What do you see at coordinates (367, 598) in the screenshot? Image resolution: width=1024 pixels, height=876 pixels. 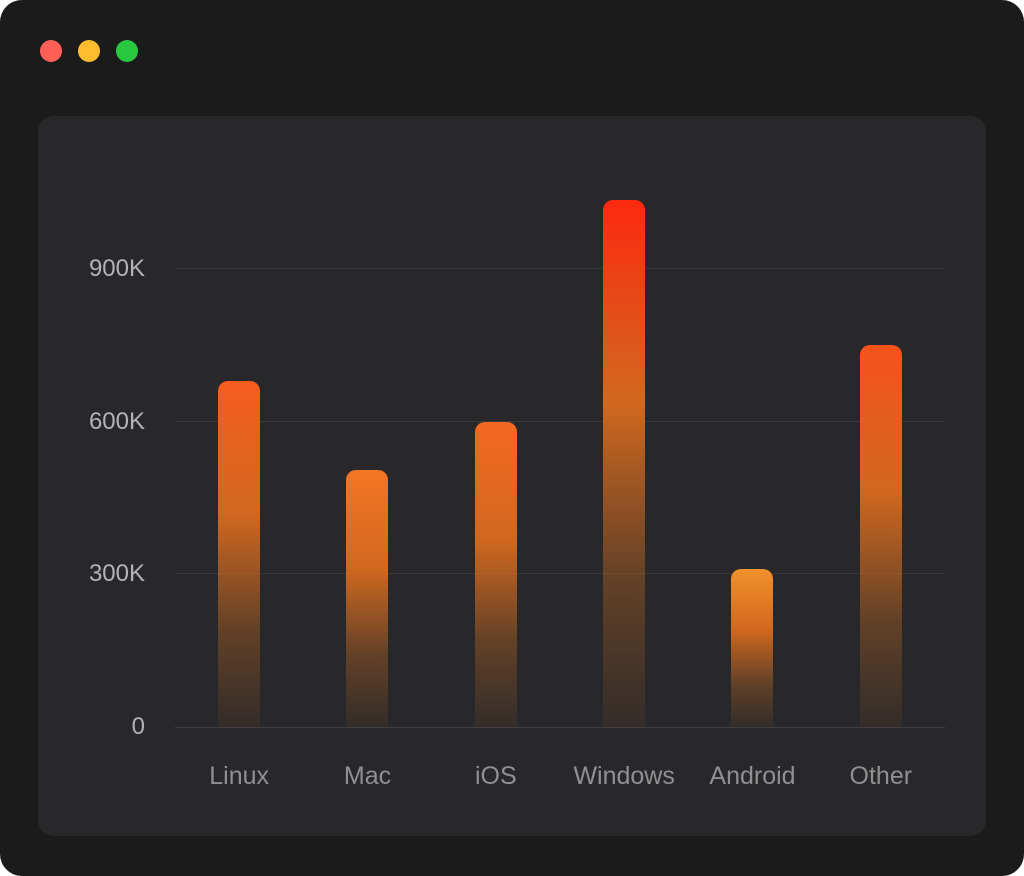 I see `bar-mac` at bounding box center [367, 598].